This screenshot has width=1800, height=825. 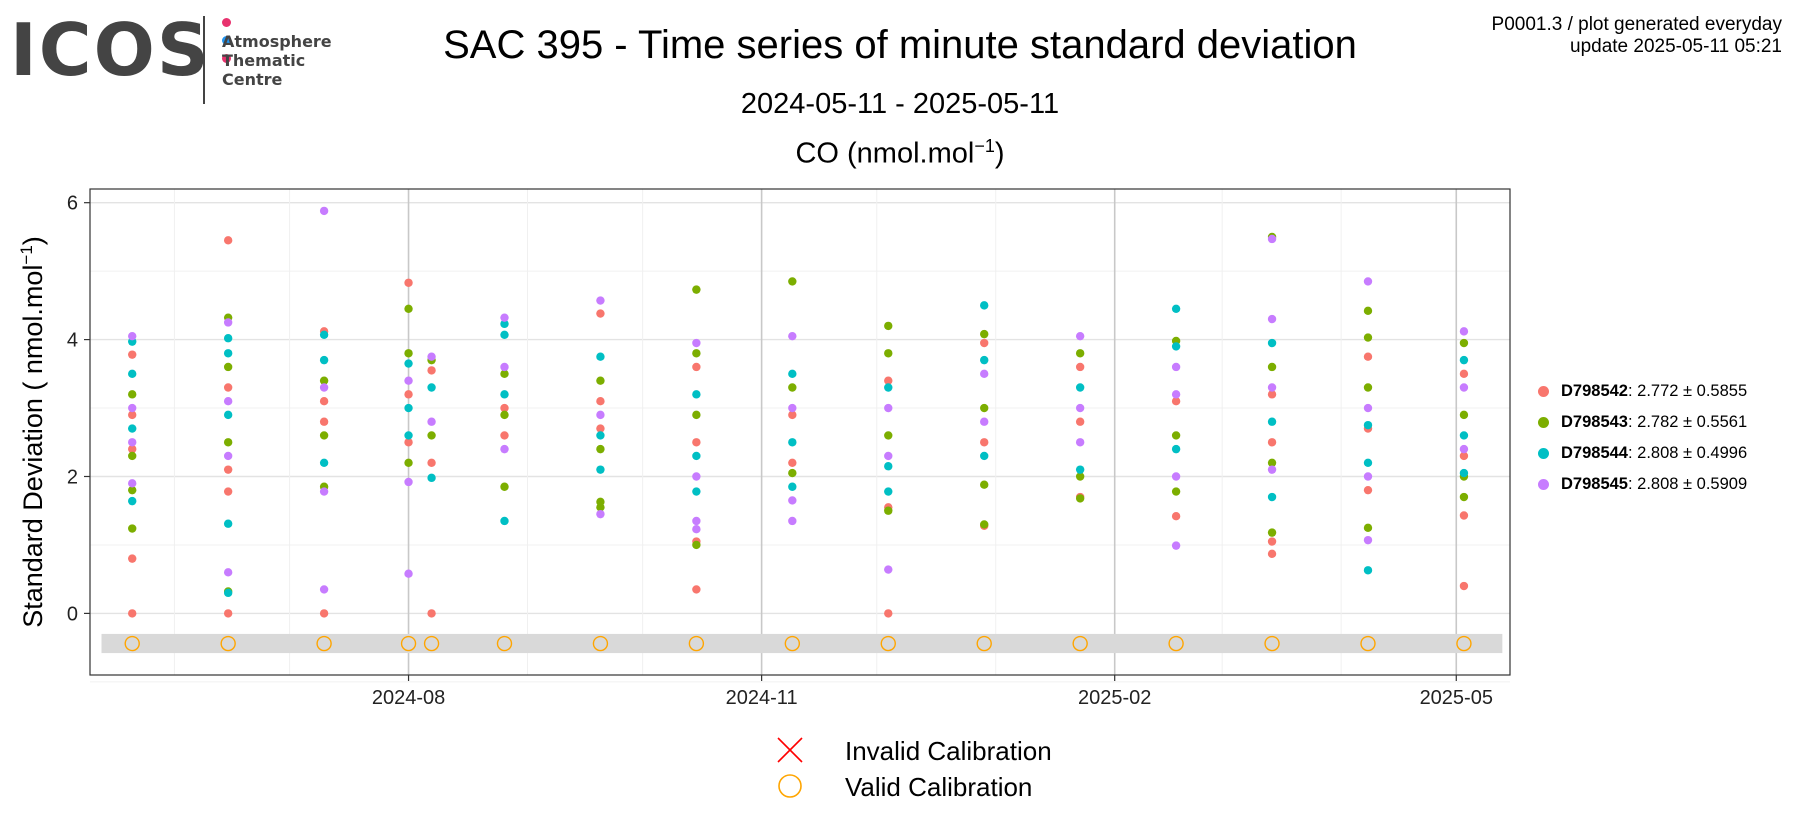 What do you see at coordinates (32, 432) in the screenshot?
I see `y-axis-label: Standard Deviation ( nmol.mol−1)` at bounding box center [32, 432].